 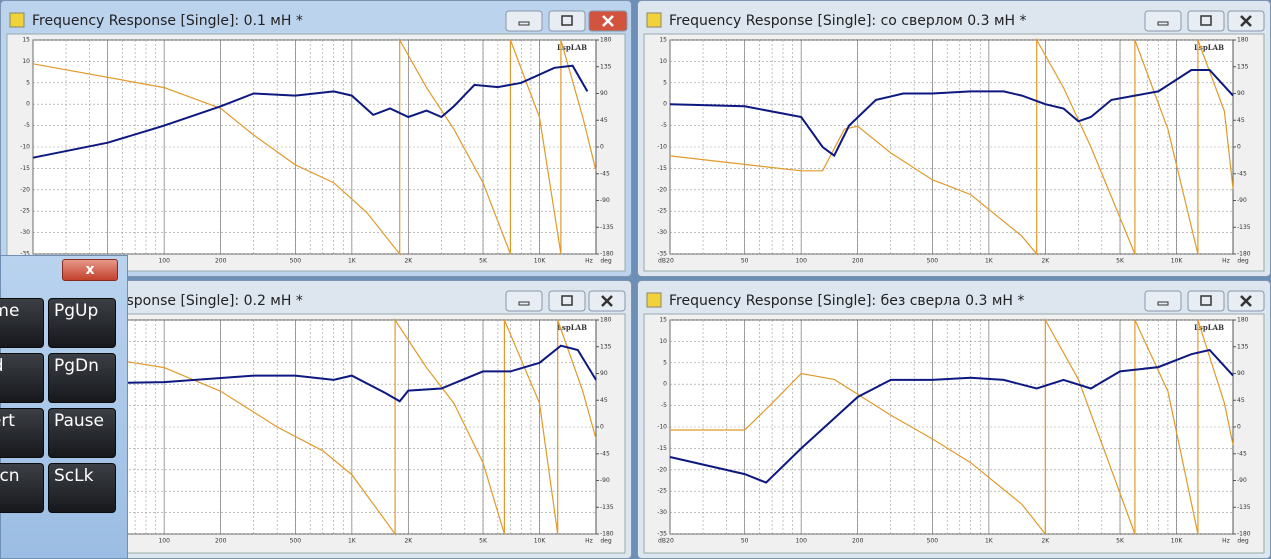 What do you see at coordinates (64, 407) in the screenshot?
I see `on-screen-keyboard: x omePgUpndPgDnsertPausetScnScLk` at bounding box center [64, 407].